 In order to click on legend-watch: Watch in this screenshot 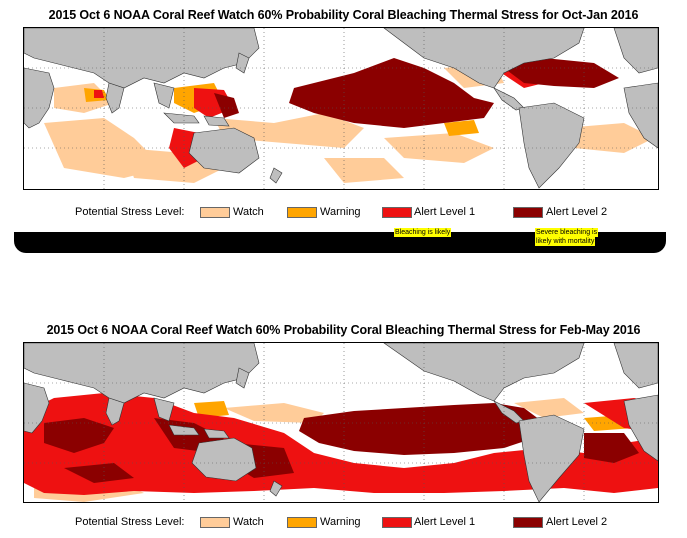, I will do `click(248, 212)`.